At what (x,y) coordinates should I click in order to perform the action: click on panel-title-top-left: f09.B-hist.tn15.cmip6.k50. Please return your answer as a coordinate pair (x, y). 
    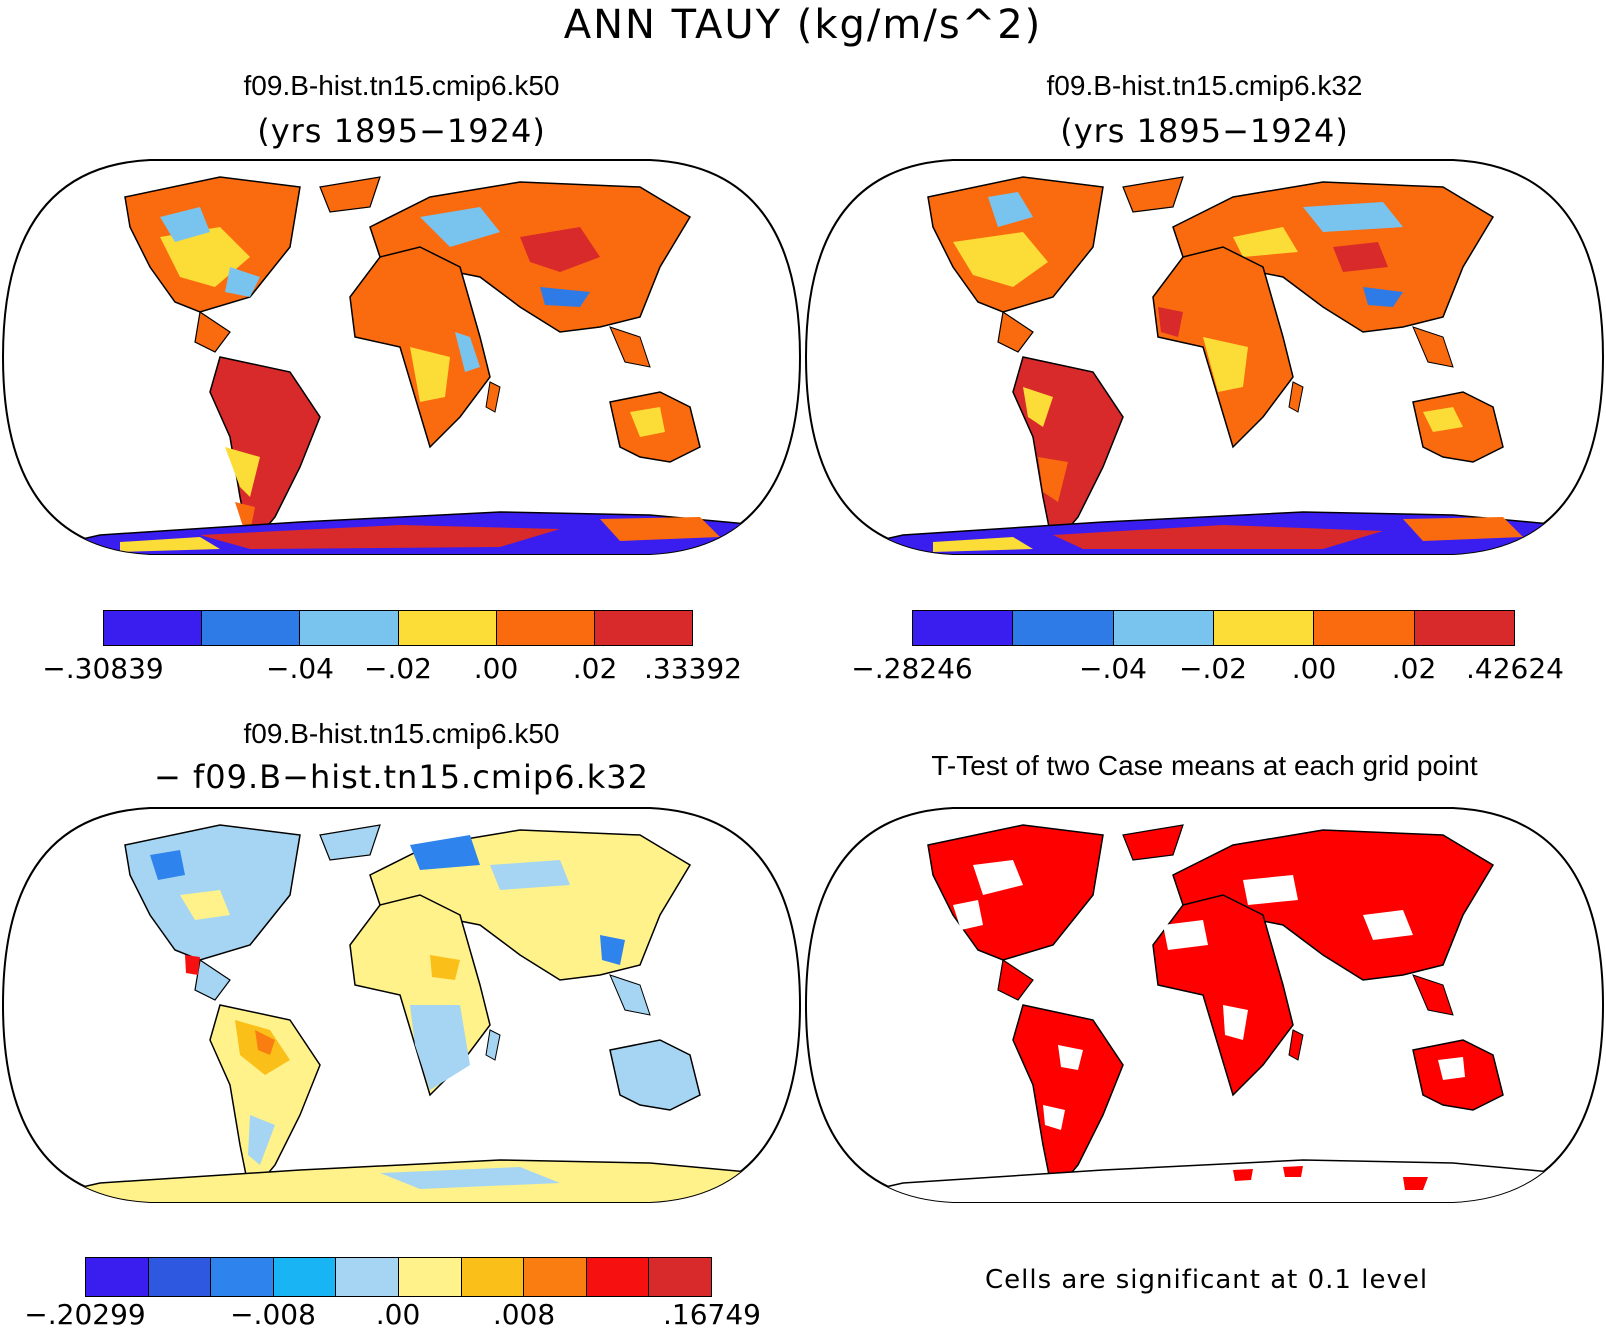
    Looking at the image, I should click on (401, 85).